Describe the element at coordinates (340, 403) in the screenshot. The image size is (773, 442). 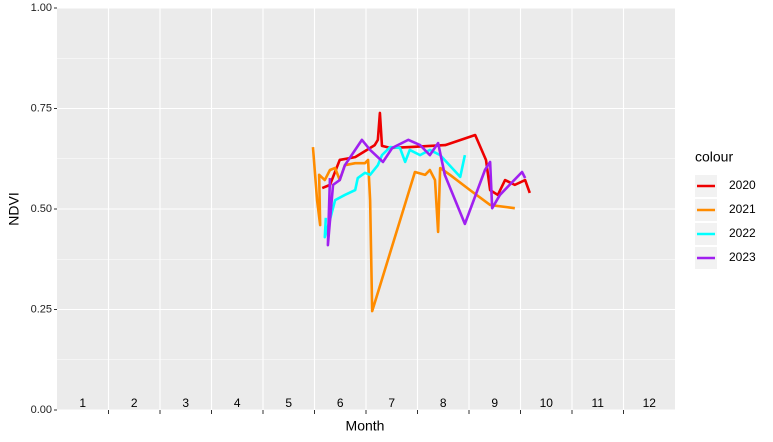
I see `month-label: 6` at that location.